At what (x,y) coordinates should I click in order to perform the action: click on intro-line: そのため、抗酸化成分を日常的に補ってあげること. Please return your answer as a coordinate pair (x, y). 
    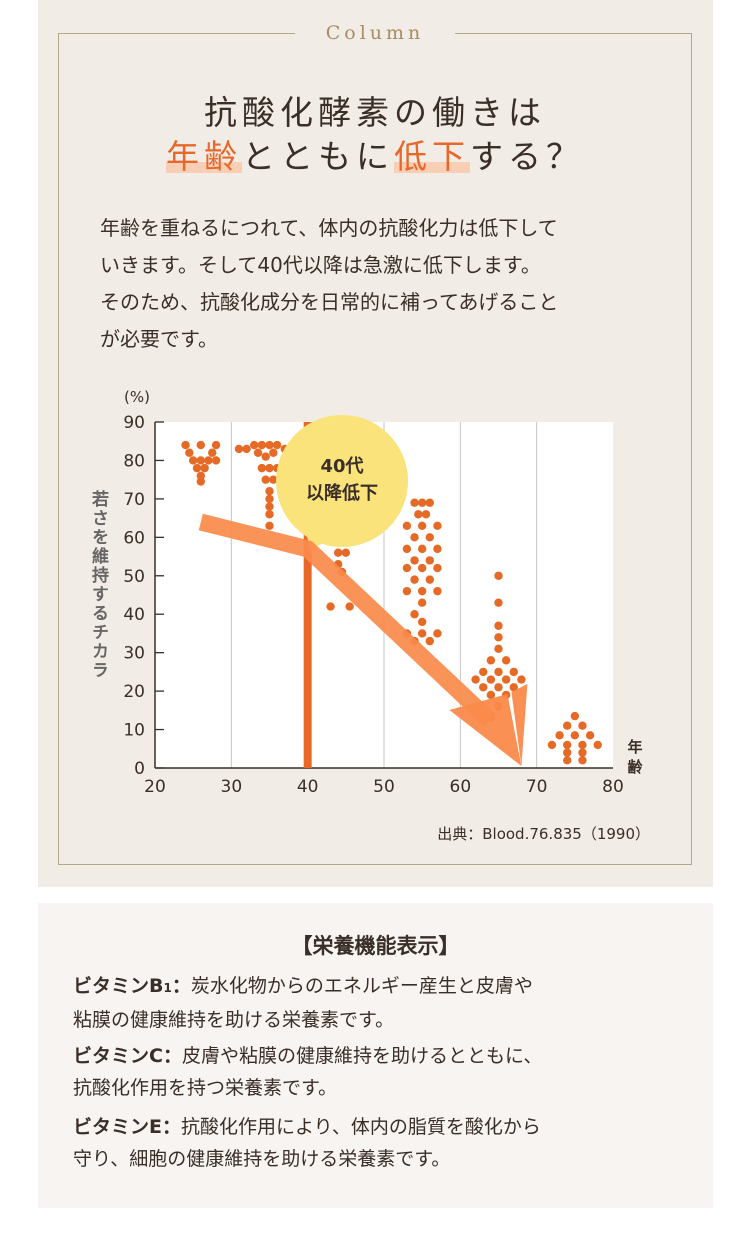
    Looking at the image, I should click on (329, 302).